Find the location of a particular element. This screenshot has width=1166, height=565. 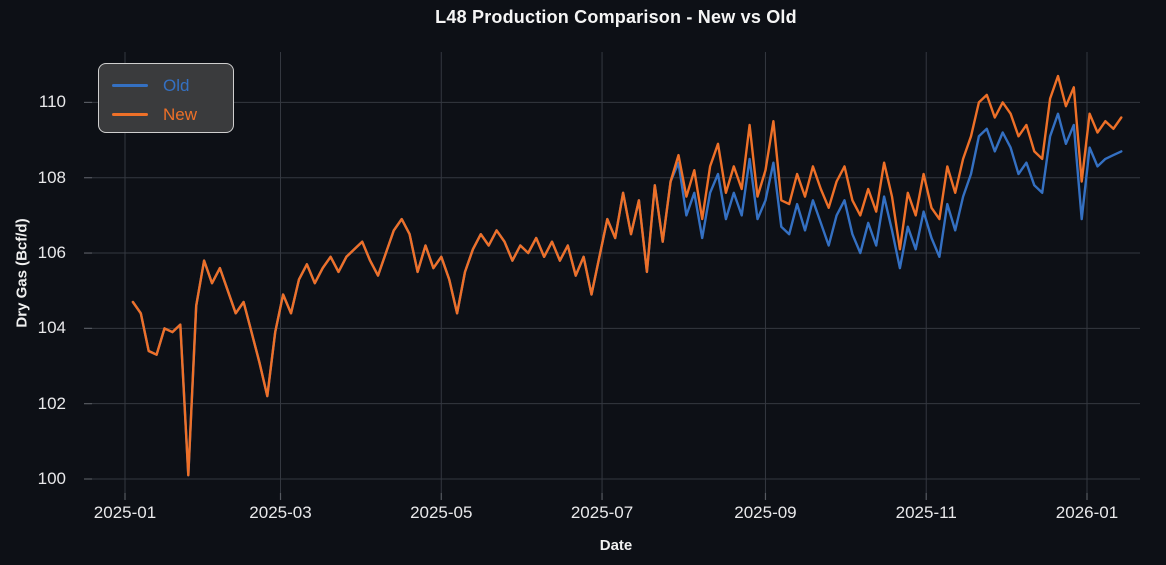

legend-label-old: Old is located at coordinates (176, 85).